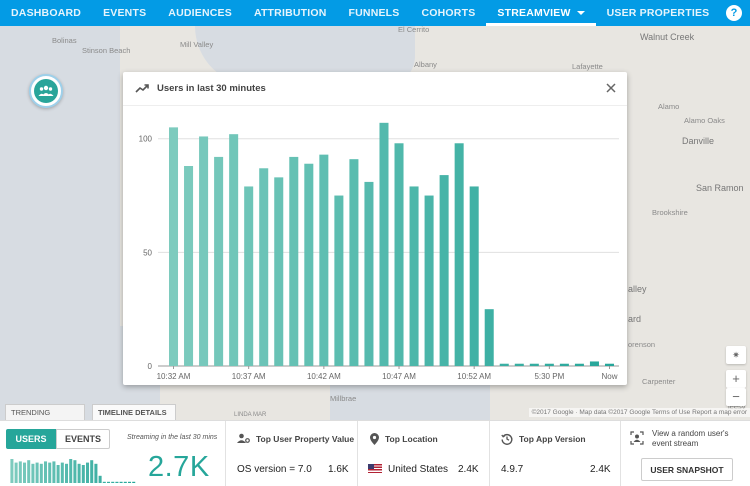  I want to click on close-icon, so click(611, 88).